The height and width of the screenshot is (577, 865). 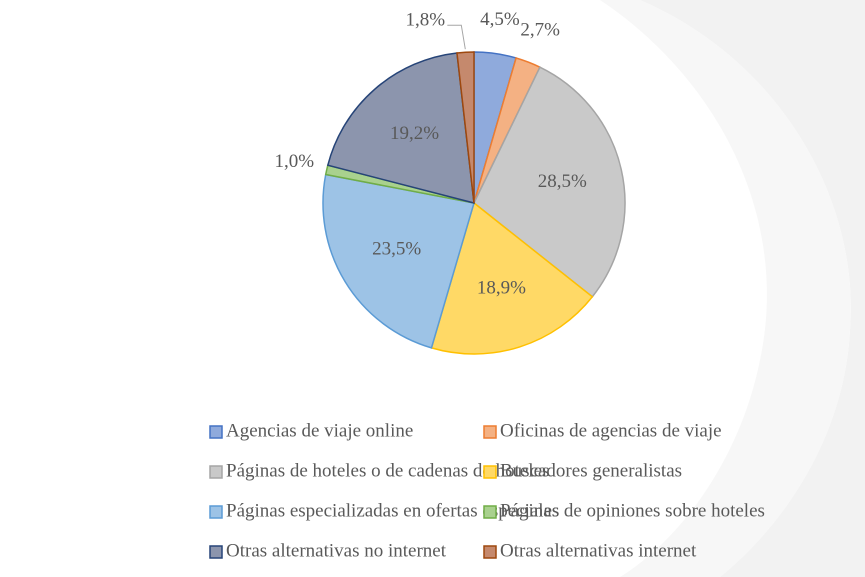 I want to click on data-label: 1,8%, so click(x=426, y=20).